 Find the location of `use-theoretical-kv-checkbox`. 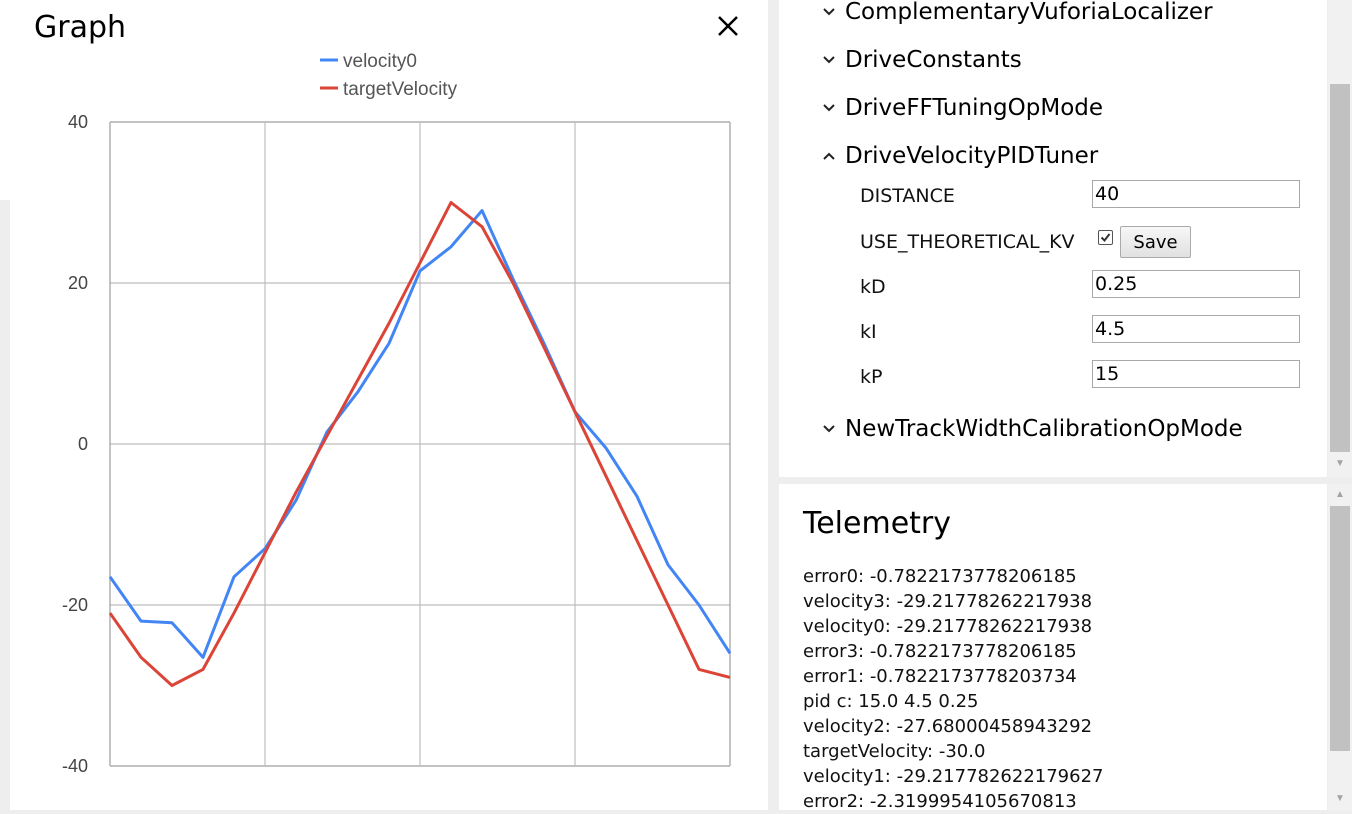

use-theoretical-kv-checkbox is located at coordinates (1105, 237).